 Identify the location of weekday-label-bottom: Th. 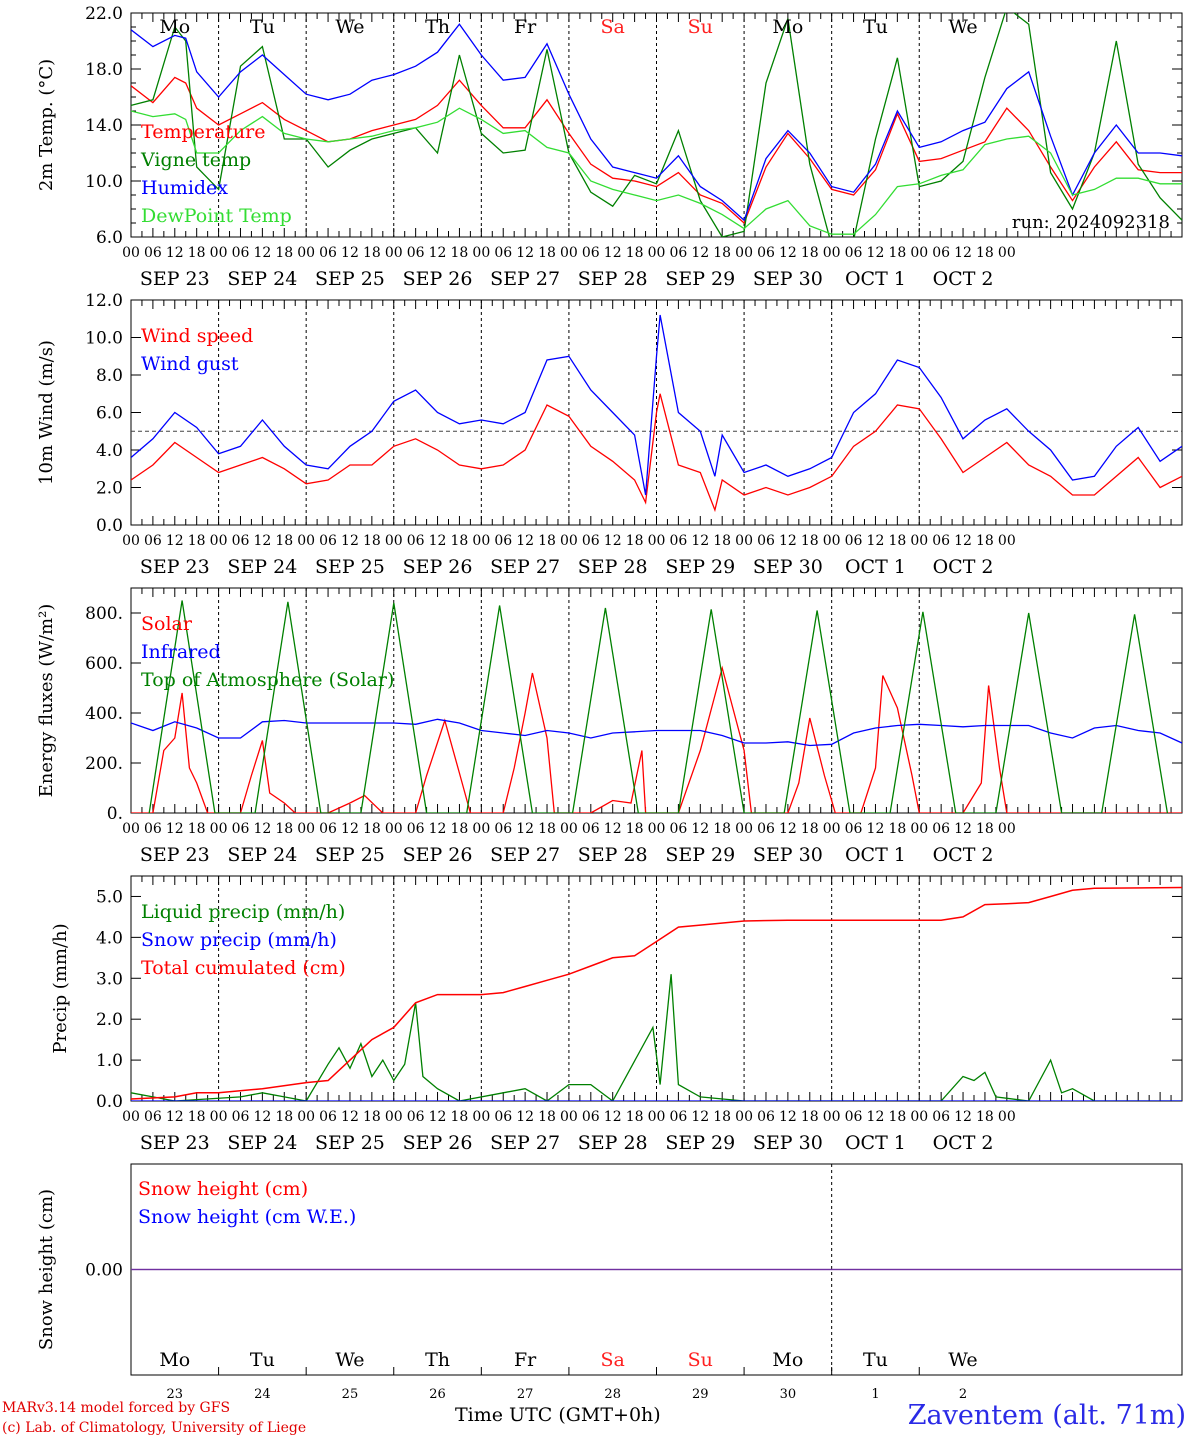
(437, 1360).